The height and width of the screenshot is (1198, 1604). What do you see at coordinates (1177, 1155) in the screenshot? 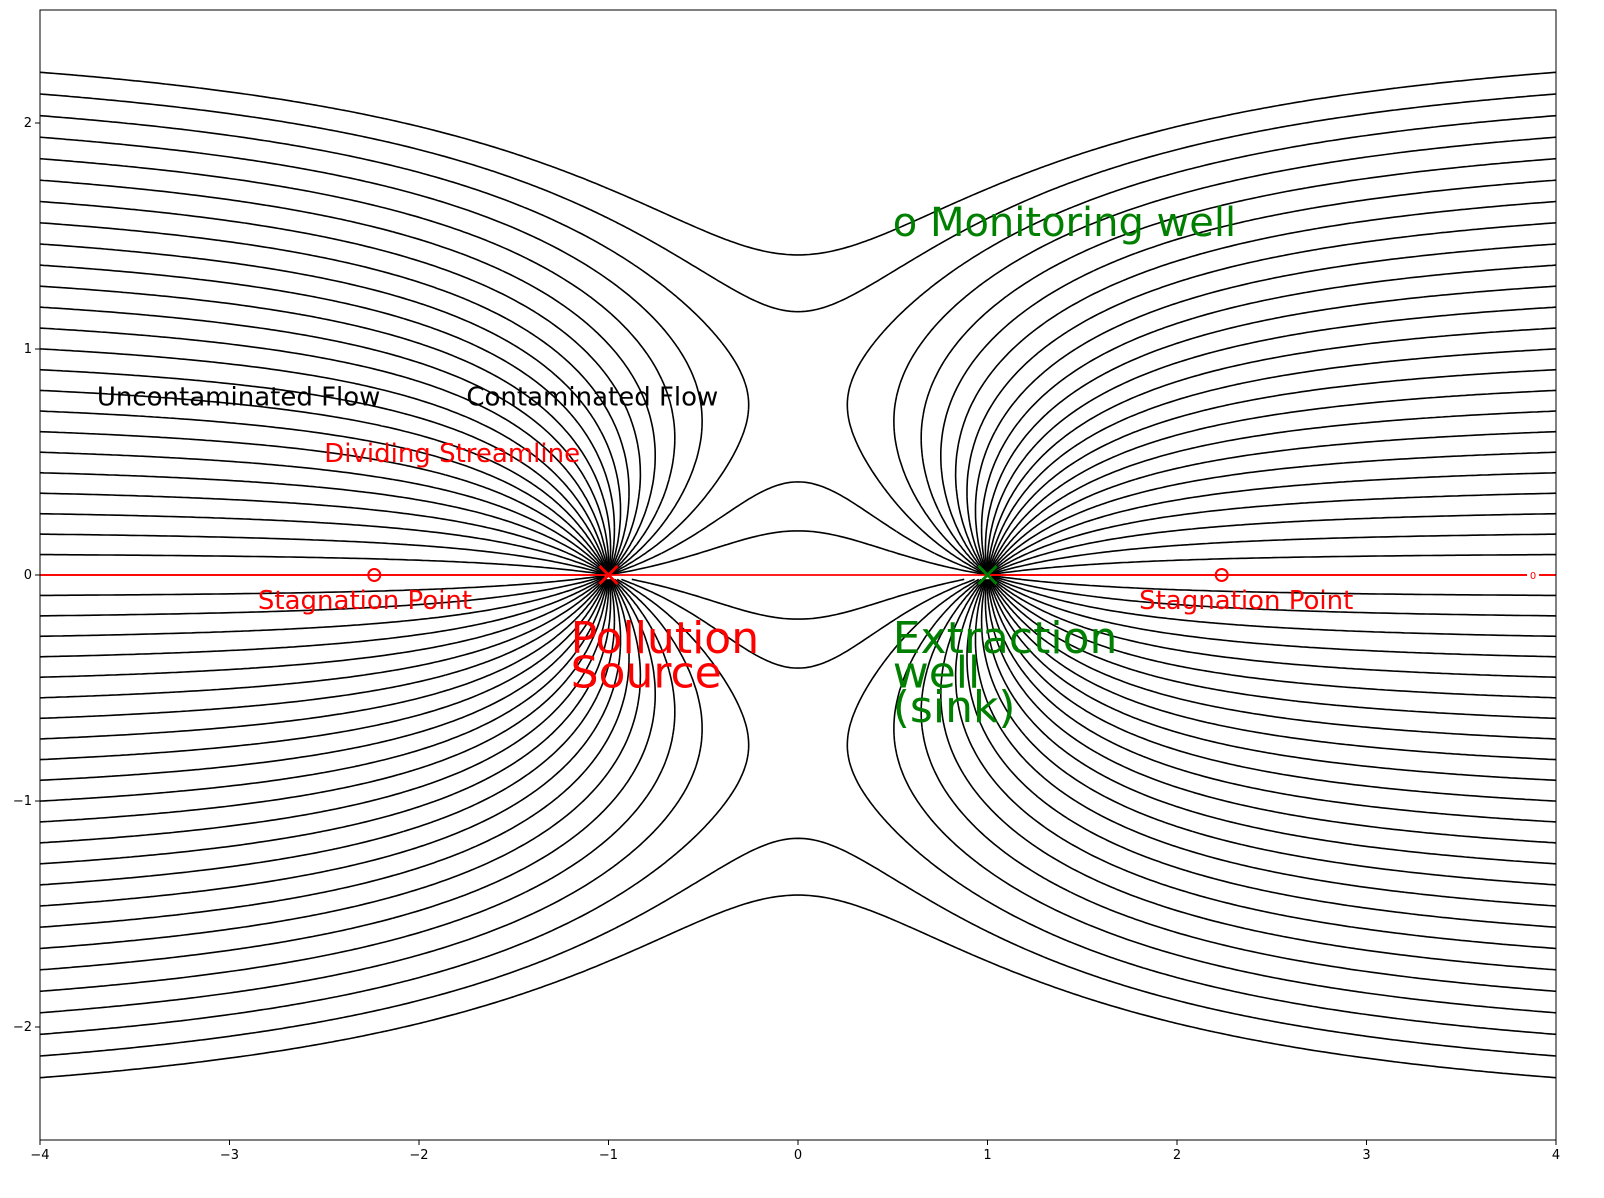
I see `x-tick-label: 2` at bounding box center [1177, 1155].